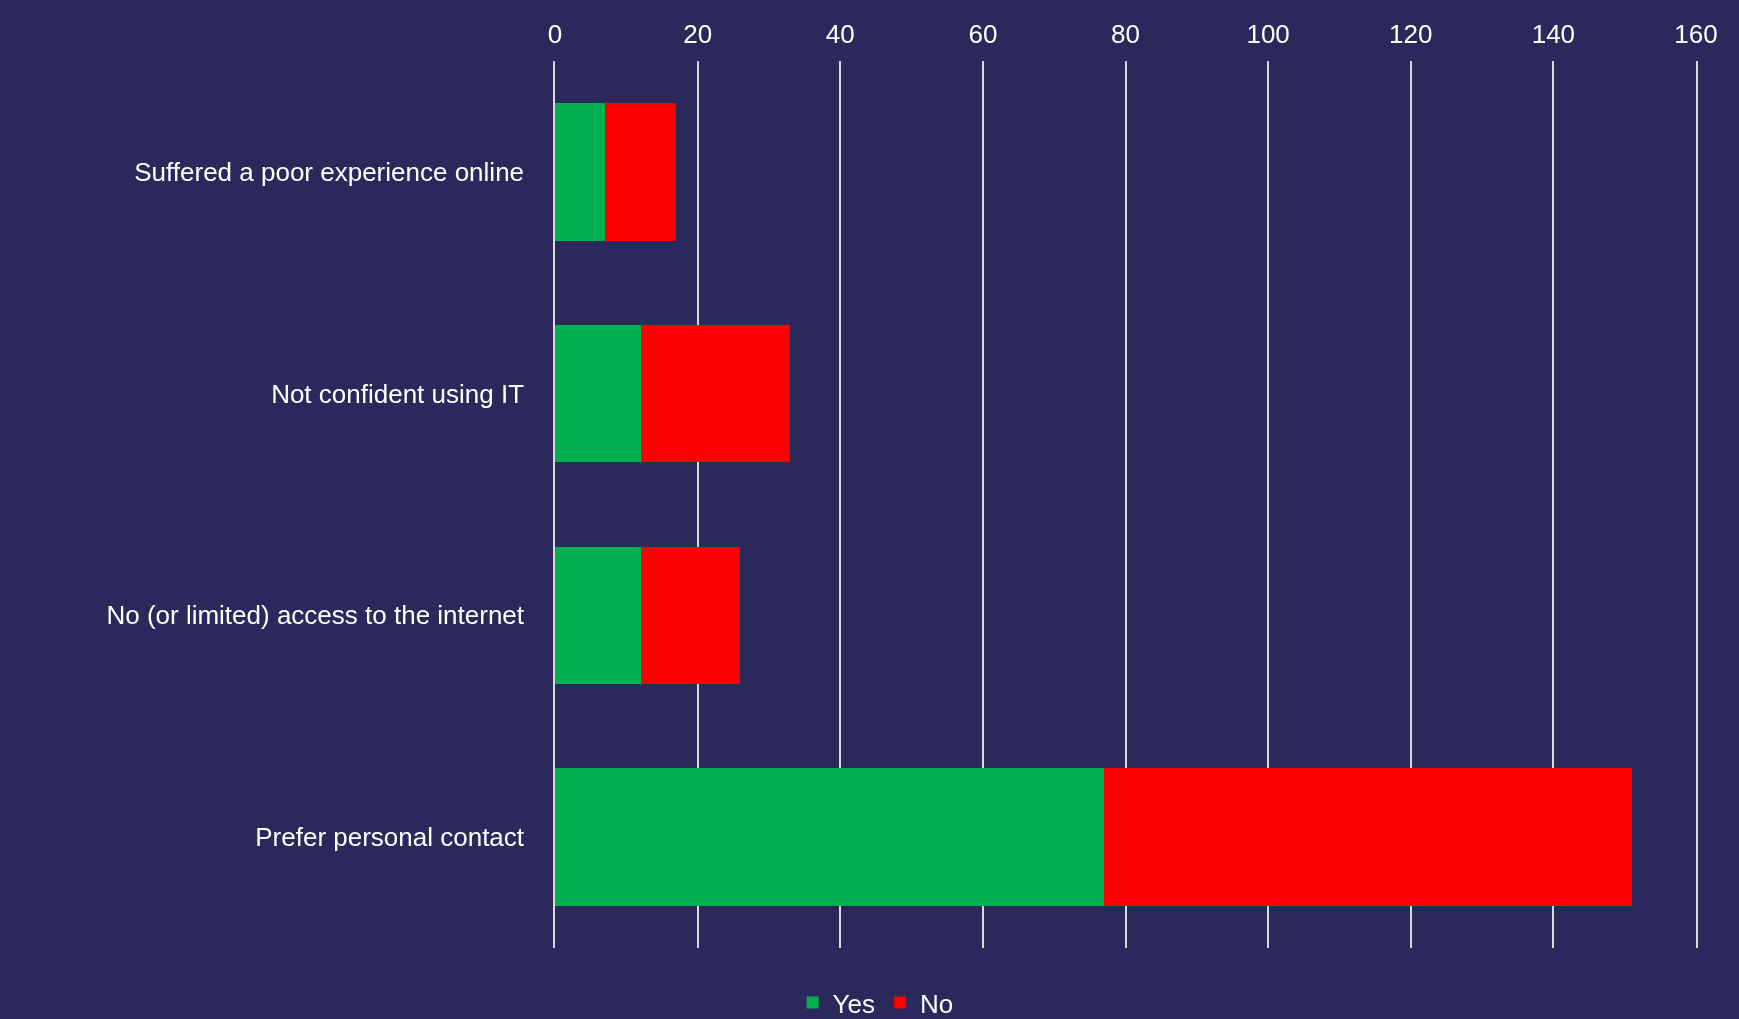  I want to click on legend-label: Yes, so click(854, 1003).